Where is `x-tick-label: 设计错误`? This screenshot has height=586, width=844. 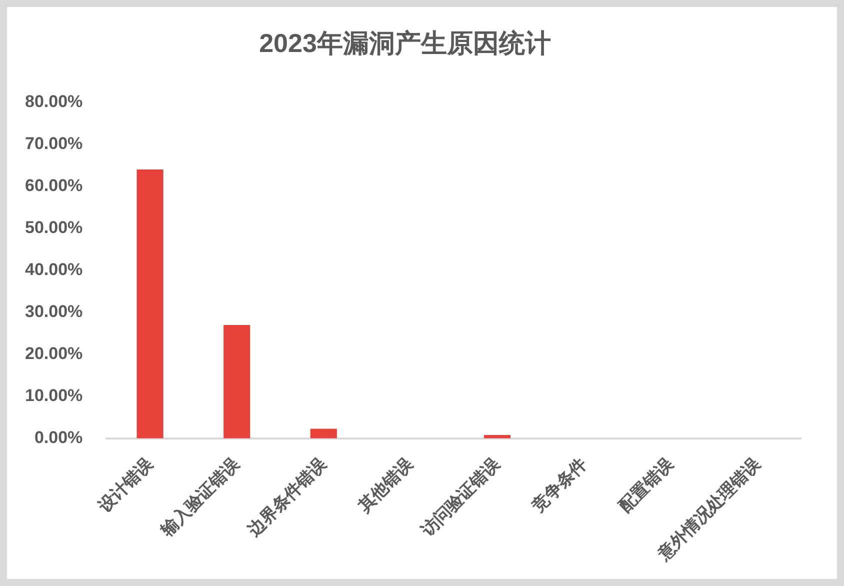
x-tick-label: 设计错误 is located at coordinates (125, 485).